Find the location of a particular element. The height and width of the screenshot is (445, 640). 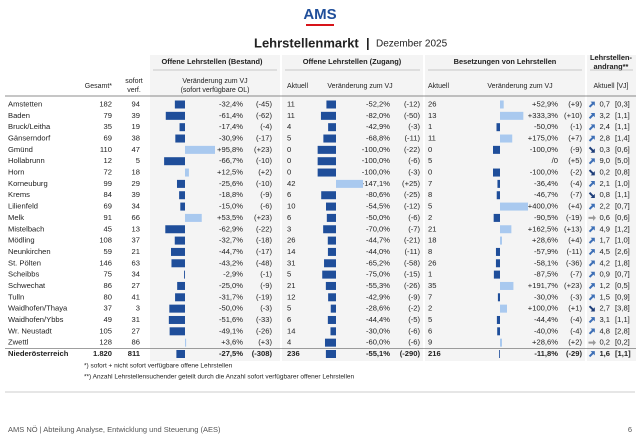

cell: 0,2 is located at coordinates (604, 172).